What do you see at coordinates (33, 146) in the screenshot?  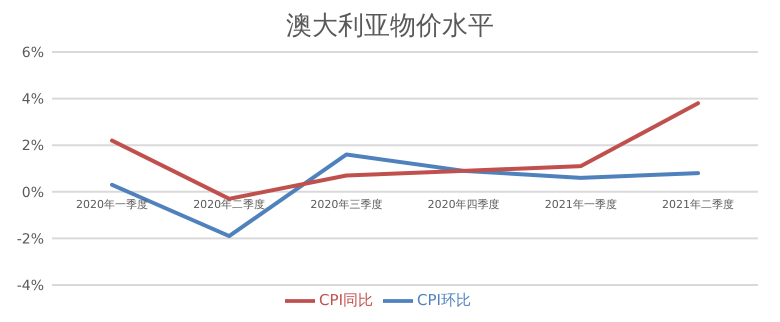 I see `y-tick-label: 2%` at bounding box center [33, 146].